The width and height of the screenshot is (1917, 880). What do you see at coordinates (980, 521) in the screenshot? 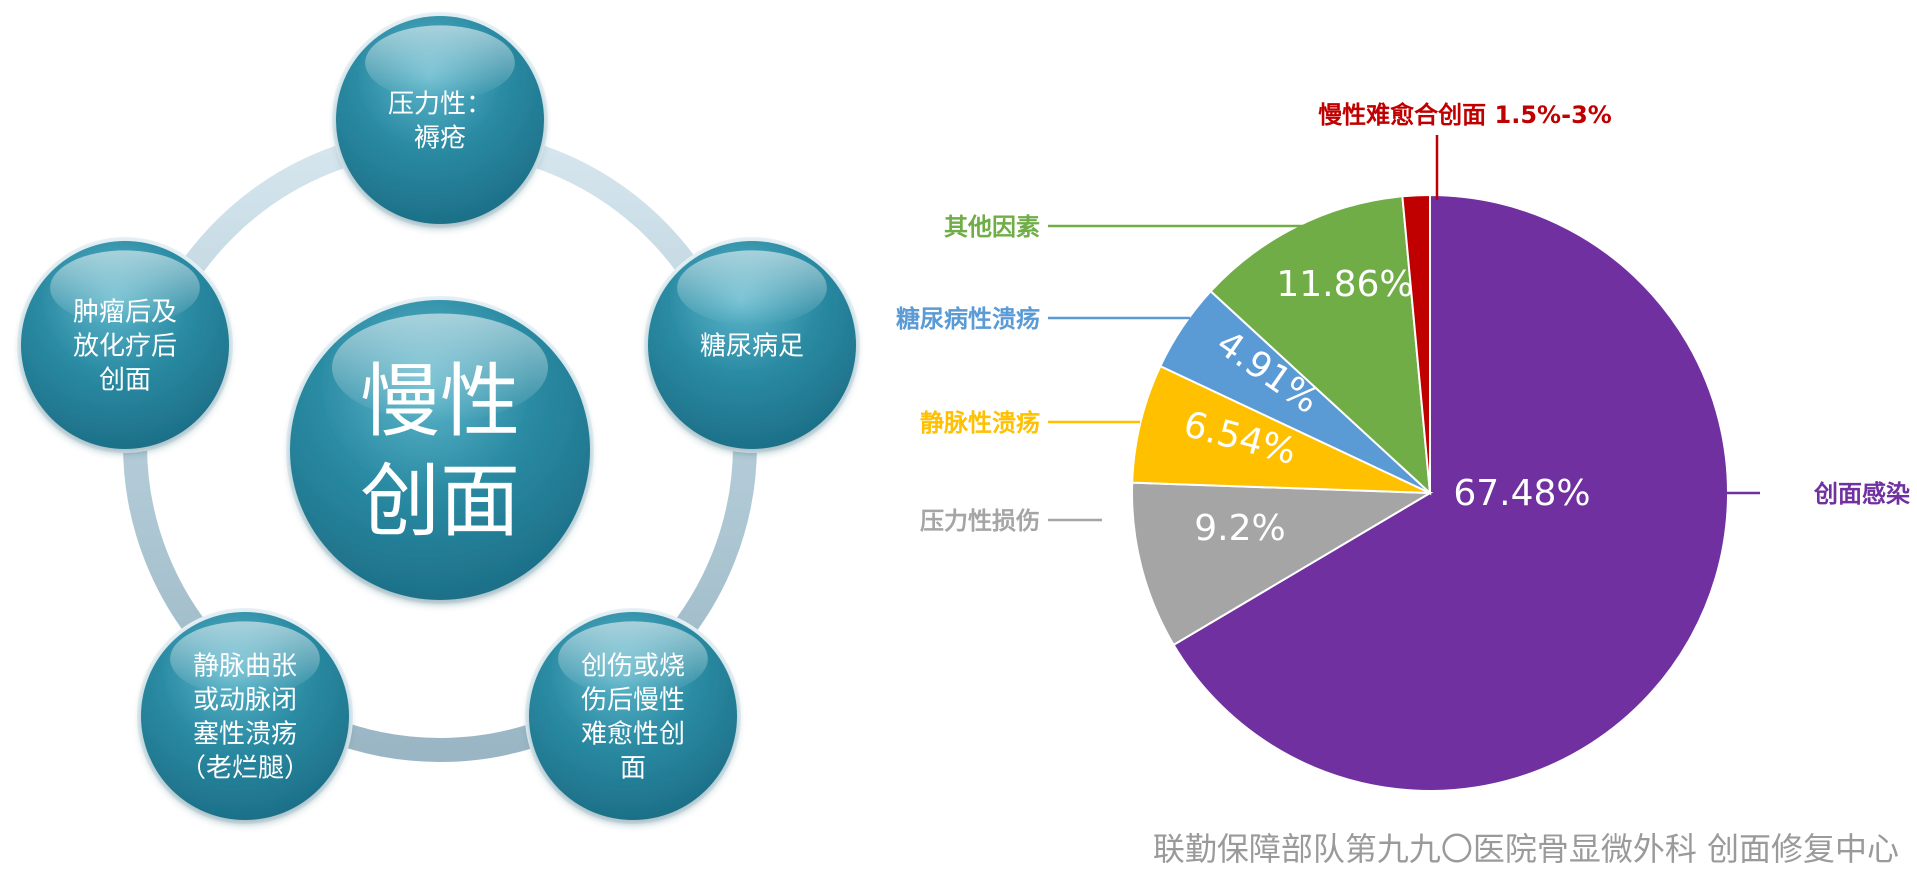
I see `pie-category-label: 压力性损伤` at bounding box center [980, 521].